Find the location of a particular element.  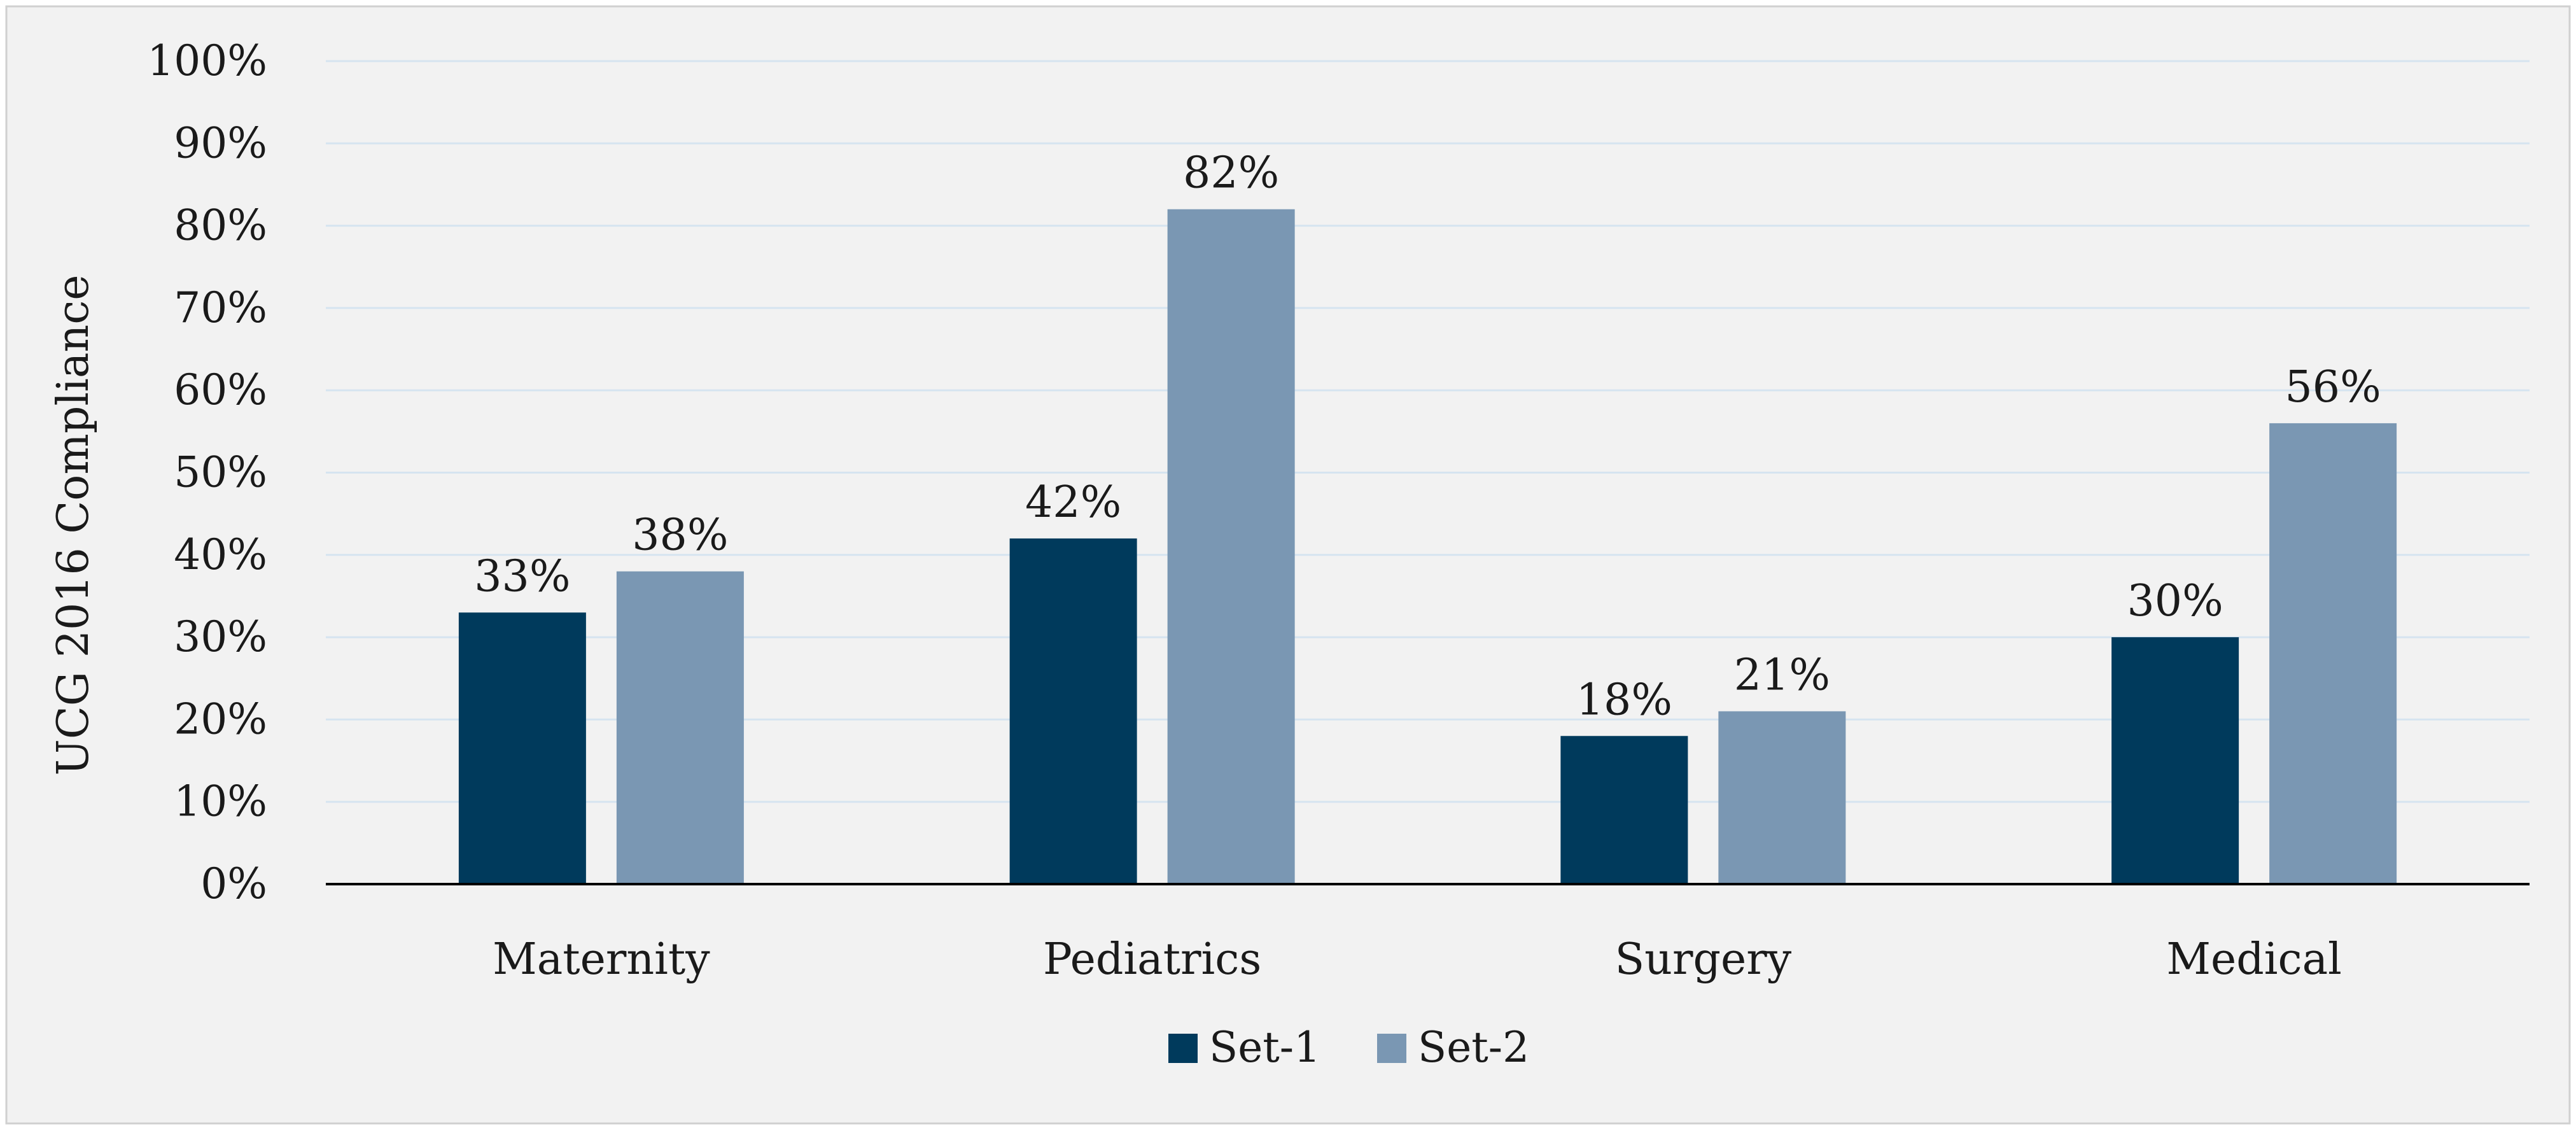

data-label: 82% is located at coordinates (1231, 173).